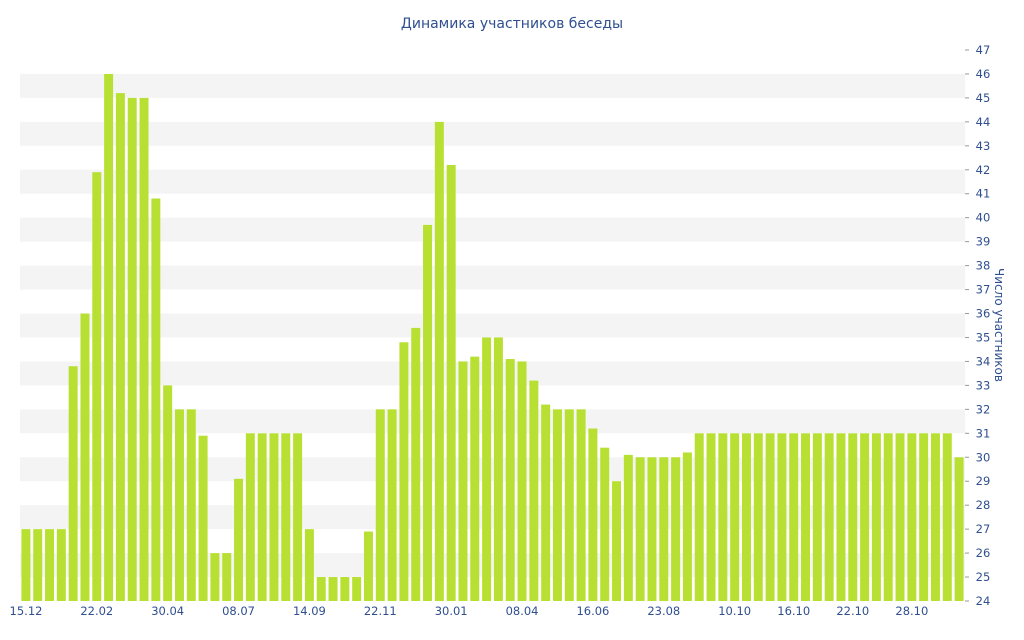  Describe the element at coordinates (983, 74) in the screenshot. I see `y-tick-label: 46` at that location.